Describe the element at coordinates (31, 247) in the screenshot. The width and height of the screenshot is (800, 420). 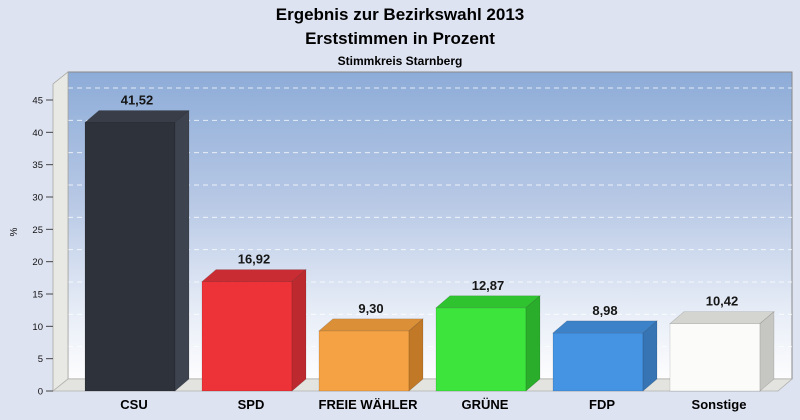
I see `y-axis: 0 5 10 15 20 25 30 35 40 45%` at that location.